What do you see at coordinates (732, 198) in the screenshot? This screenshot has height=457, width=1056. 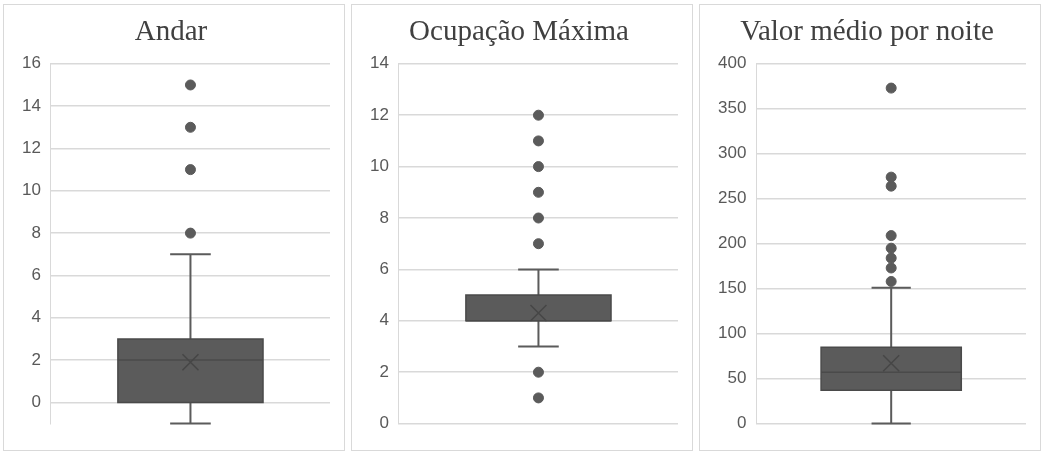 I see `y-tick-label: 250` at bounding box center [732, 198].